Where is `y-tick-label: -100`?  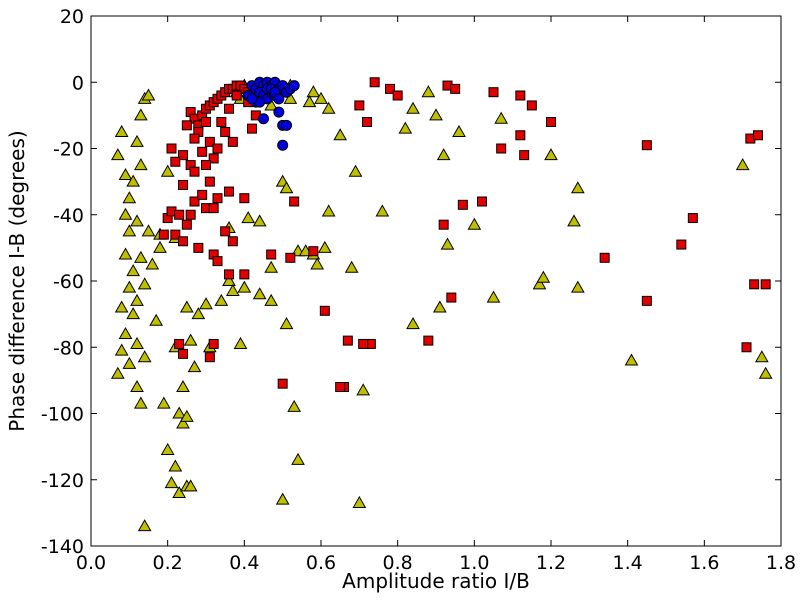
y-tick-label: -100 is located at coordinates (62, 415).